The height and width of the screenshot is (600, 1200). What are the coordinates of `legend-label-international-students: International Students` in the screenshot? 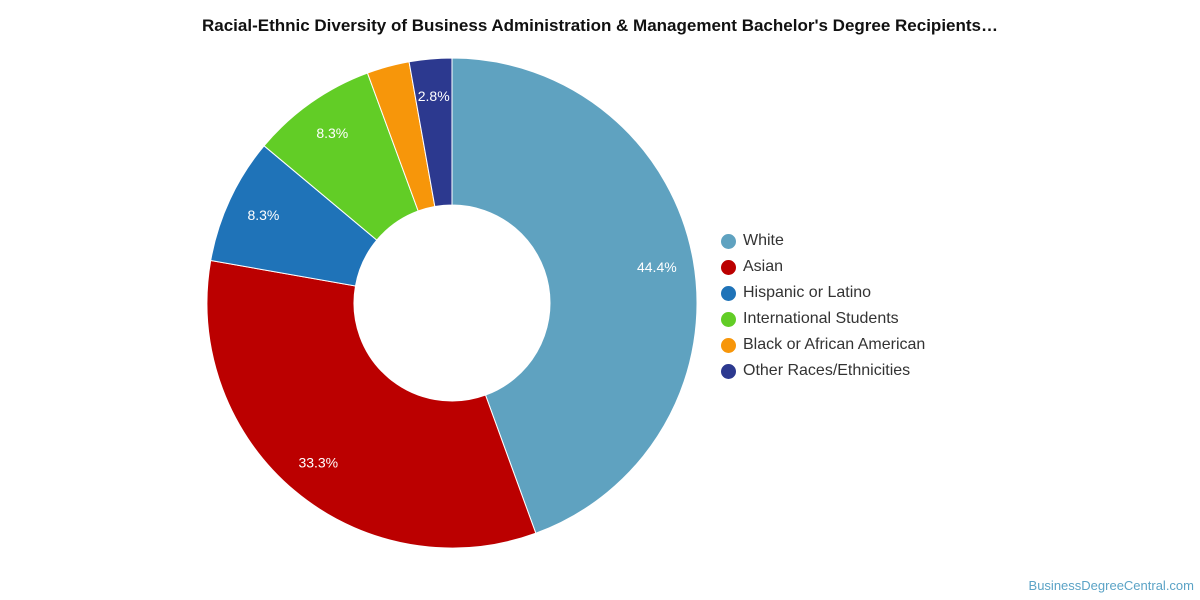 It's located at (821, 318).